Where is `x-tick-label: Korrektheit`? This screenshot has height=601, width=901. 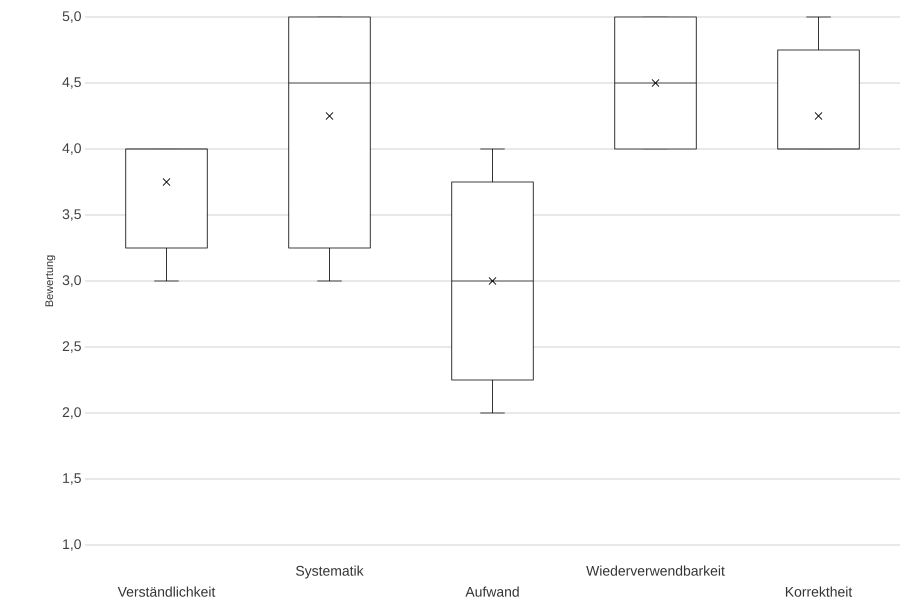 x-tick-label: Korrektheit is located at coordinates (819, 591).